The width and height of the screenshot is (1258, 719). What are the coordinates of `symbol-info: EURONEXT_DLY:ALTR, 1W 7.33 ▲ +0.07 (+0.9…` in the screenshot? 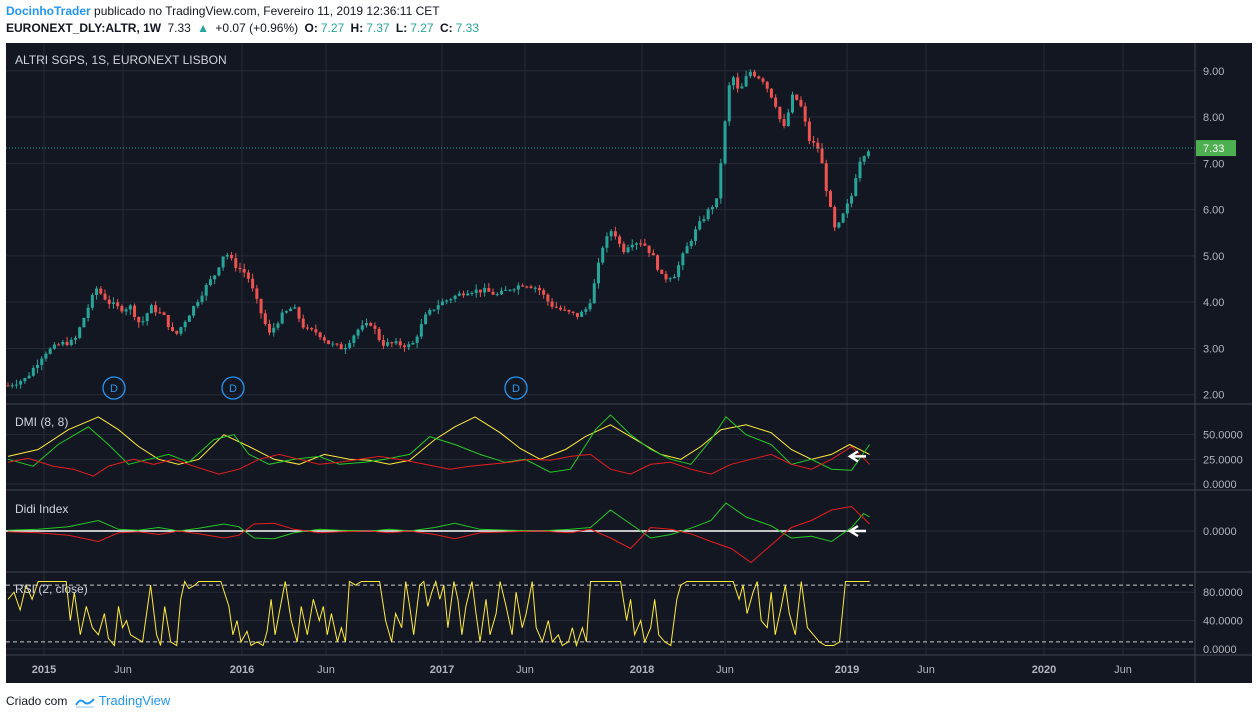 It's located at (244, 28).